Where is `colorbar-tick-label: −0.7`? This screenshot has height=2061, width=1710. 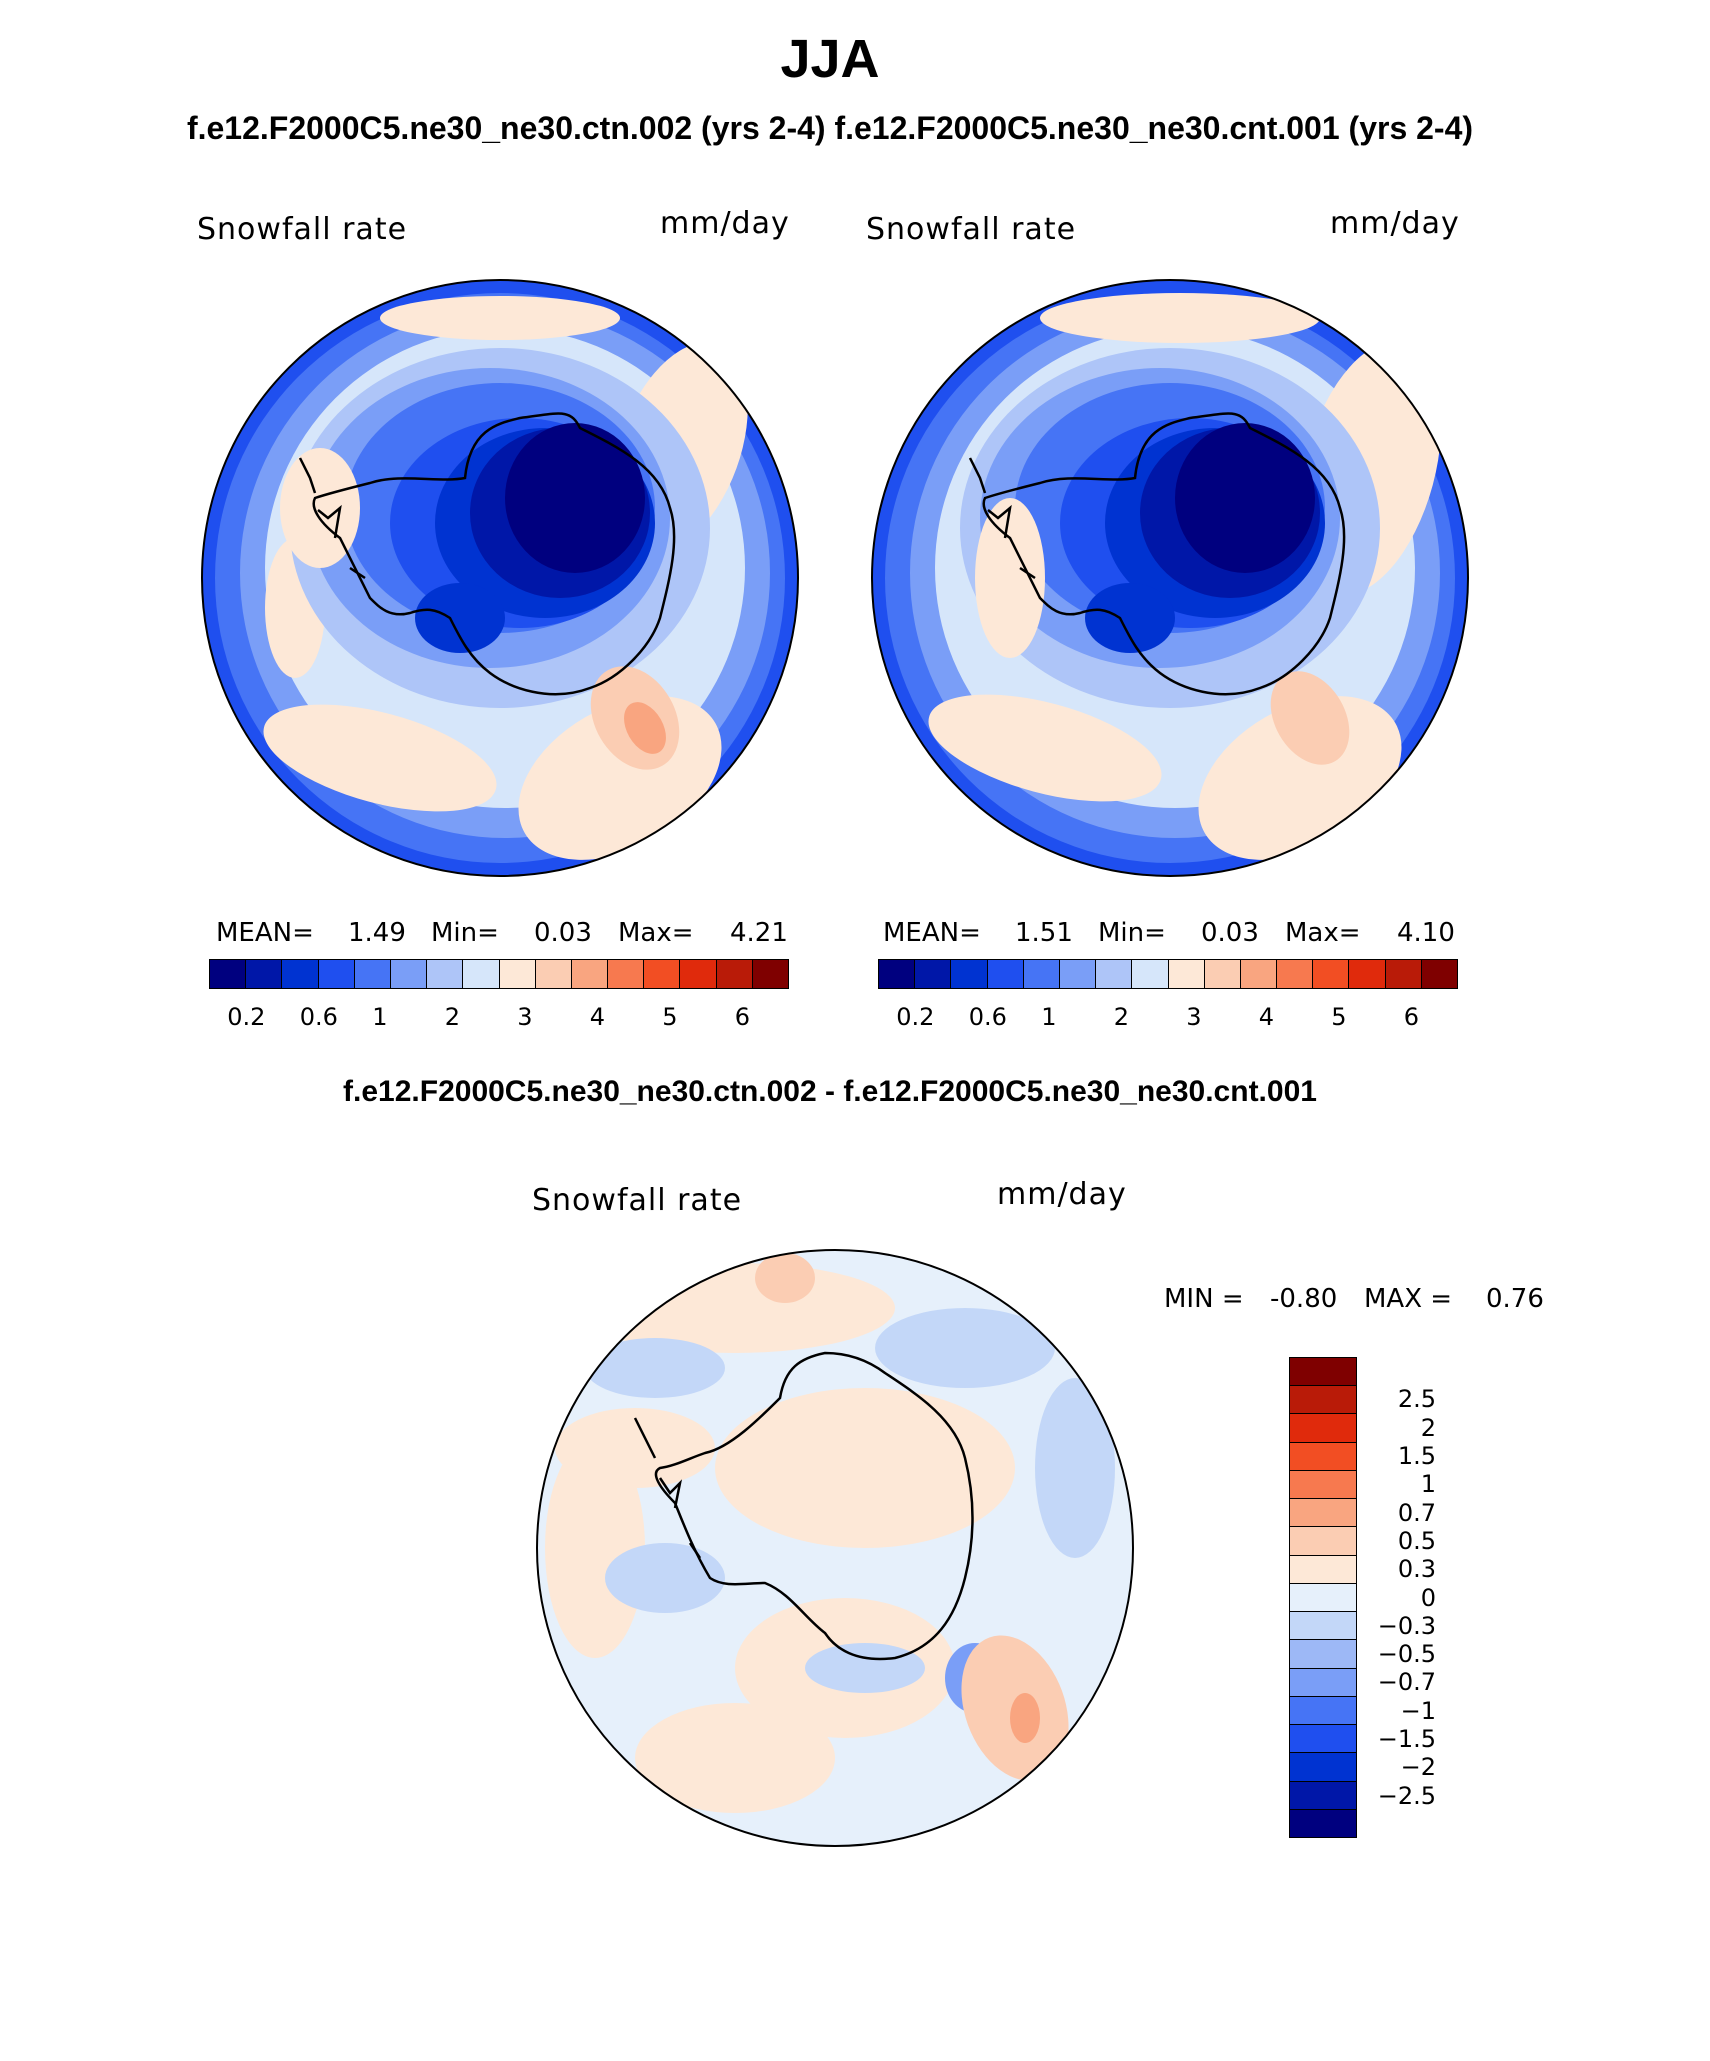 colorbar-tick-label: −0.7 is located at coordinates (1406, 1682).